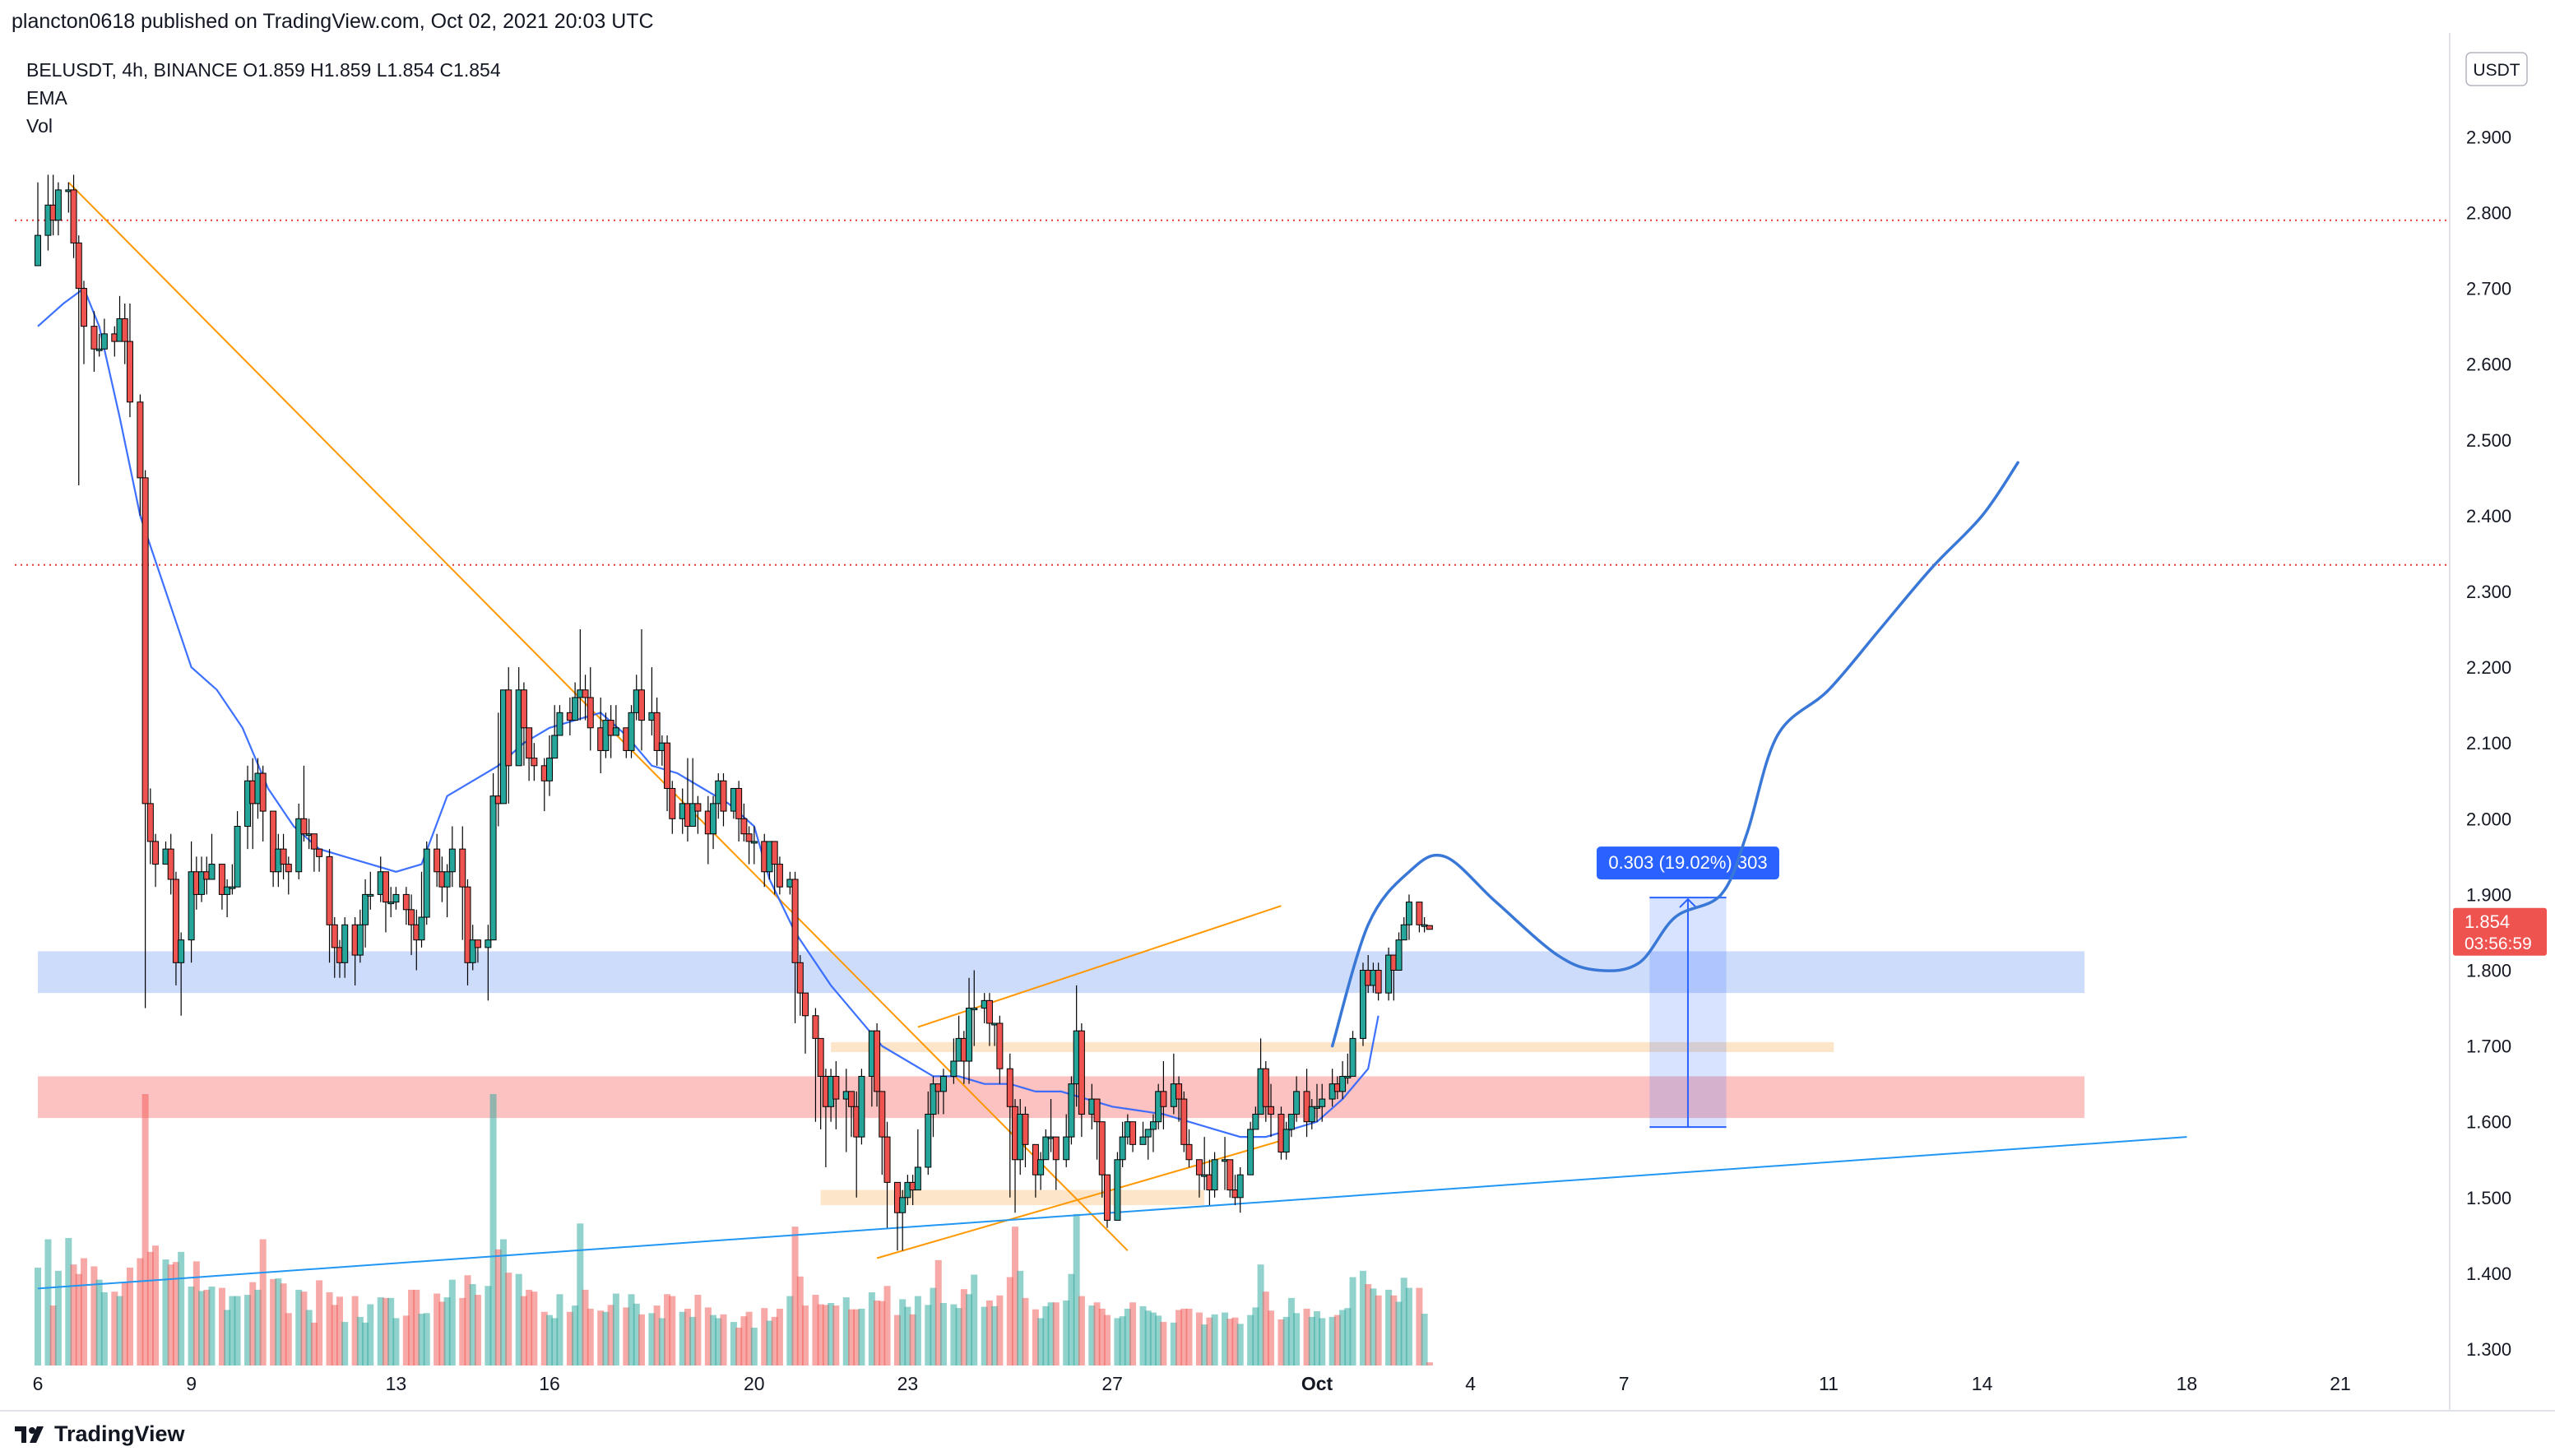 The height and width of the screenshot is (1456, 2555). Describe the element at coordinates (39, 126) in the screenshot. I see `volume-indicator-label: Vol` at that location.